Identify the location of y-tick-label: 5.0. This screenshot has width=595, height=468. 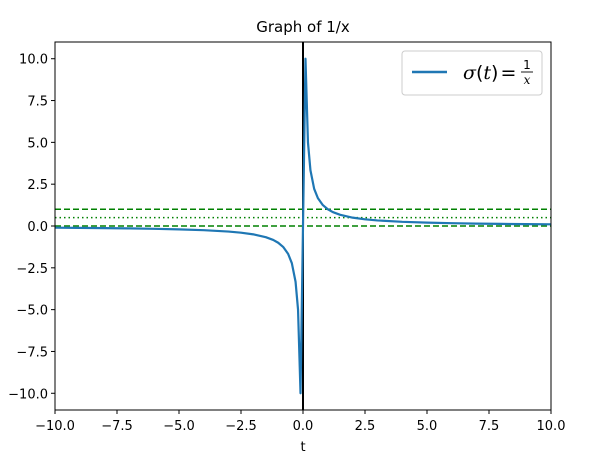
(37, 143).